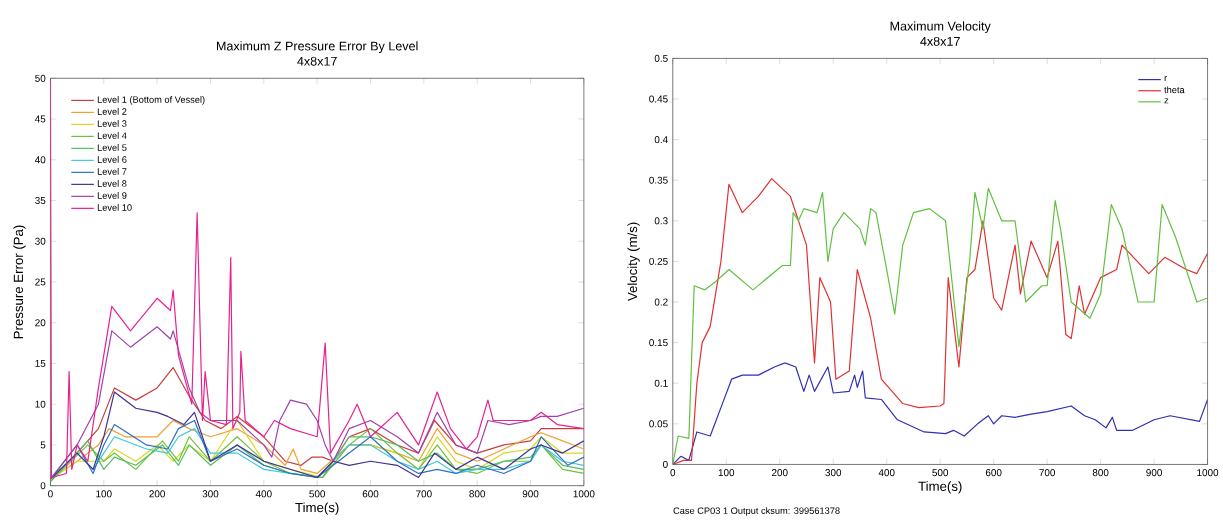 The width and height of the screenshot is (1223, 523). Describe the element at coordinates (633, 262) in the screenshot. I see `y-axis-title: Velocity (m/s)` at that location.